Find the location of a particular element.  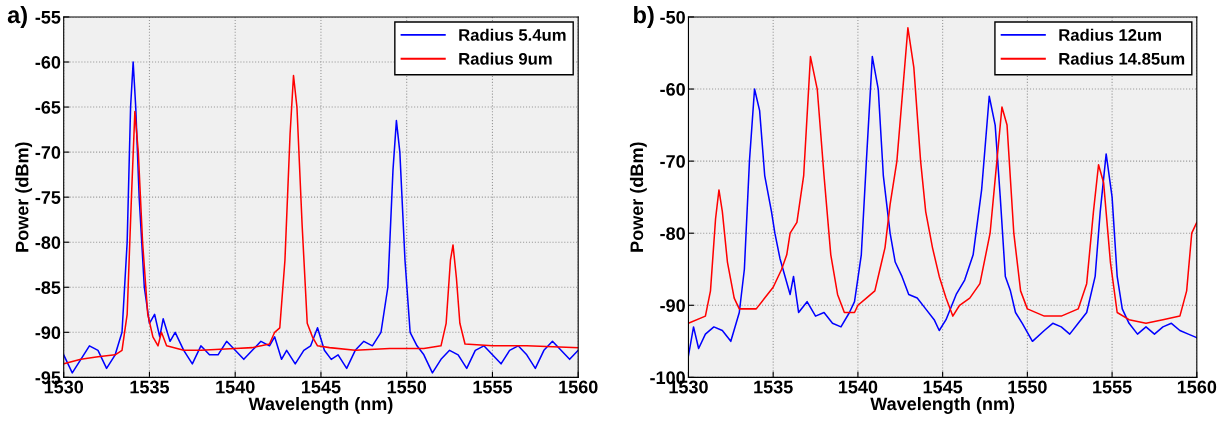

y-tick-label: -65 is located at coordinates (48, 107).